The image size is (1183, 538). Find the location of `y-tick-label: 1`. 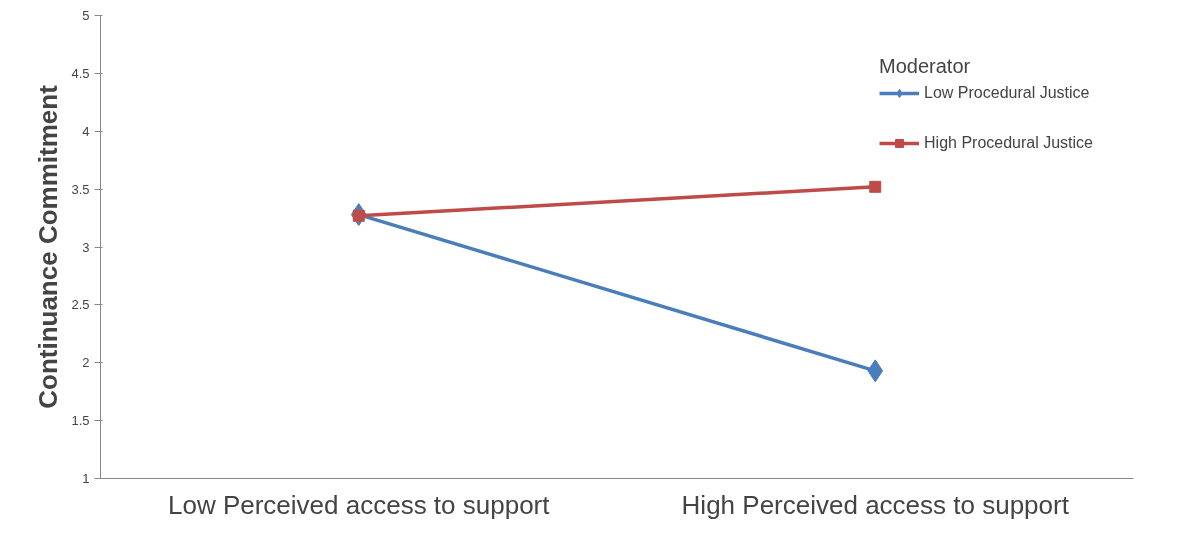

y-tick-label: 1 is located at coordinates (86, 478).